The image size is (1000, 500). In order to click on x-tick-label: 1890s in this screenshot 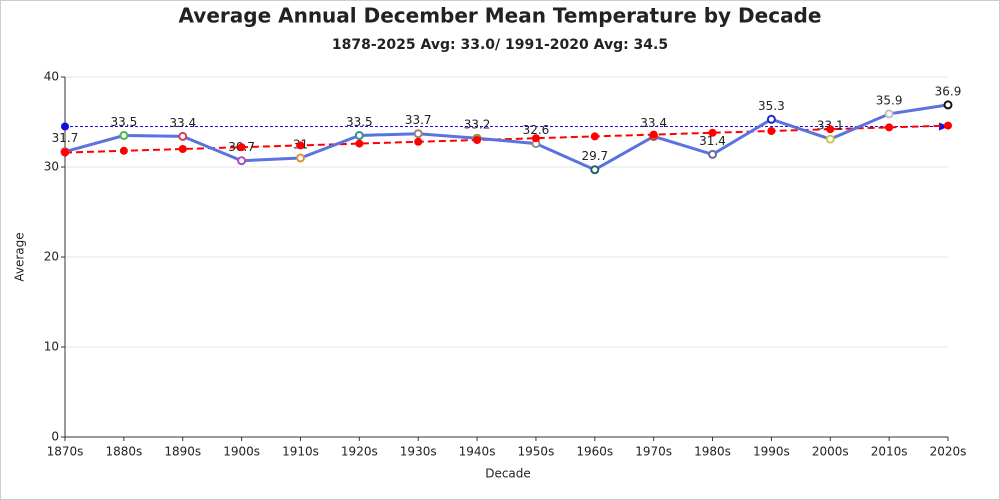, I will do `click(182, 452)`.